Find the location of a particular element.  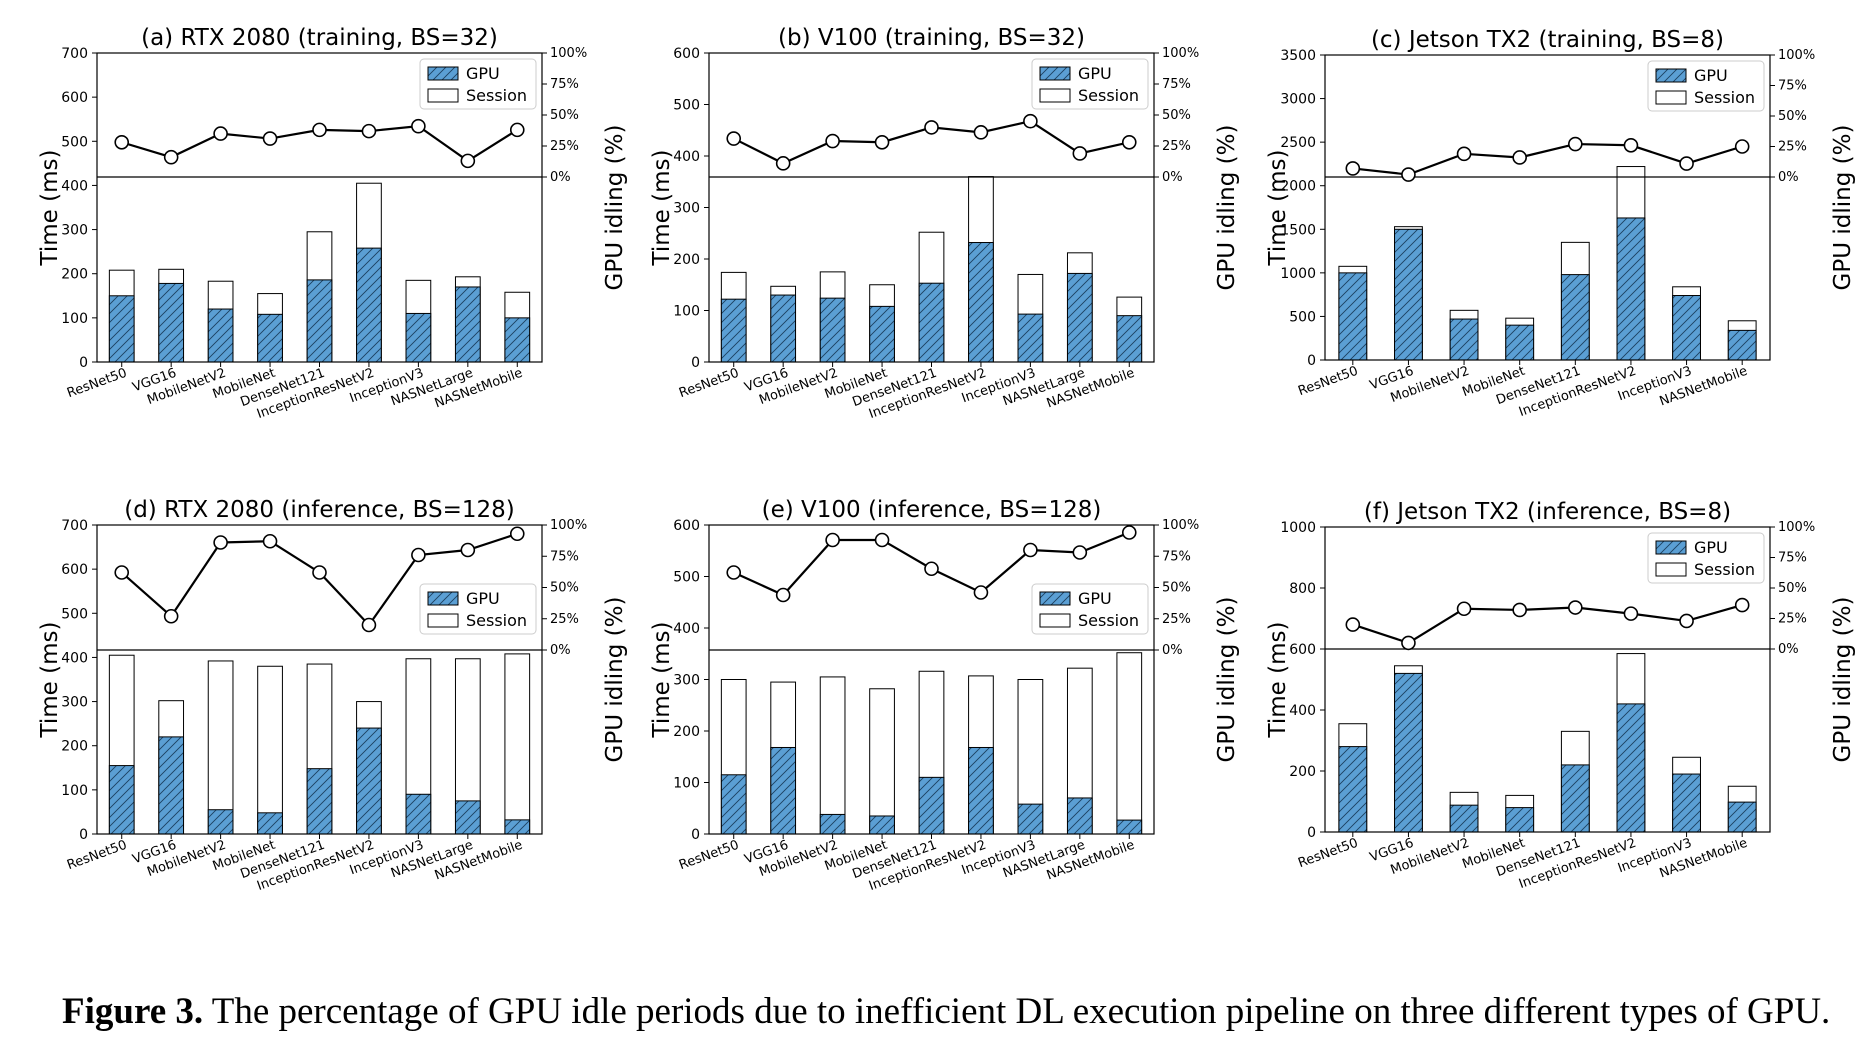

y-tick-label: 1000 is located at coordinates (1298, 528).